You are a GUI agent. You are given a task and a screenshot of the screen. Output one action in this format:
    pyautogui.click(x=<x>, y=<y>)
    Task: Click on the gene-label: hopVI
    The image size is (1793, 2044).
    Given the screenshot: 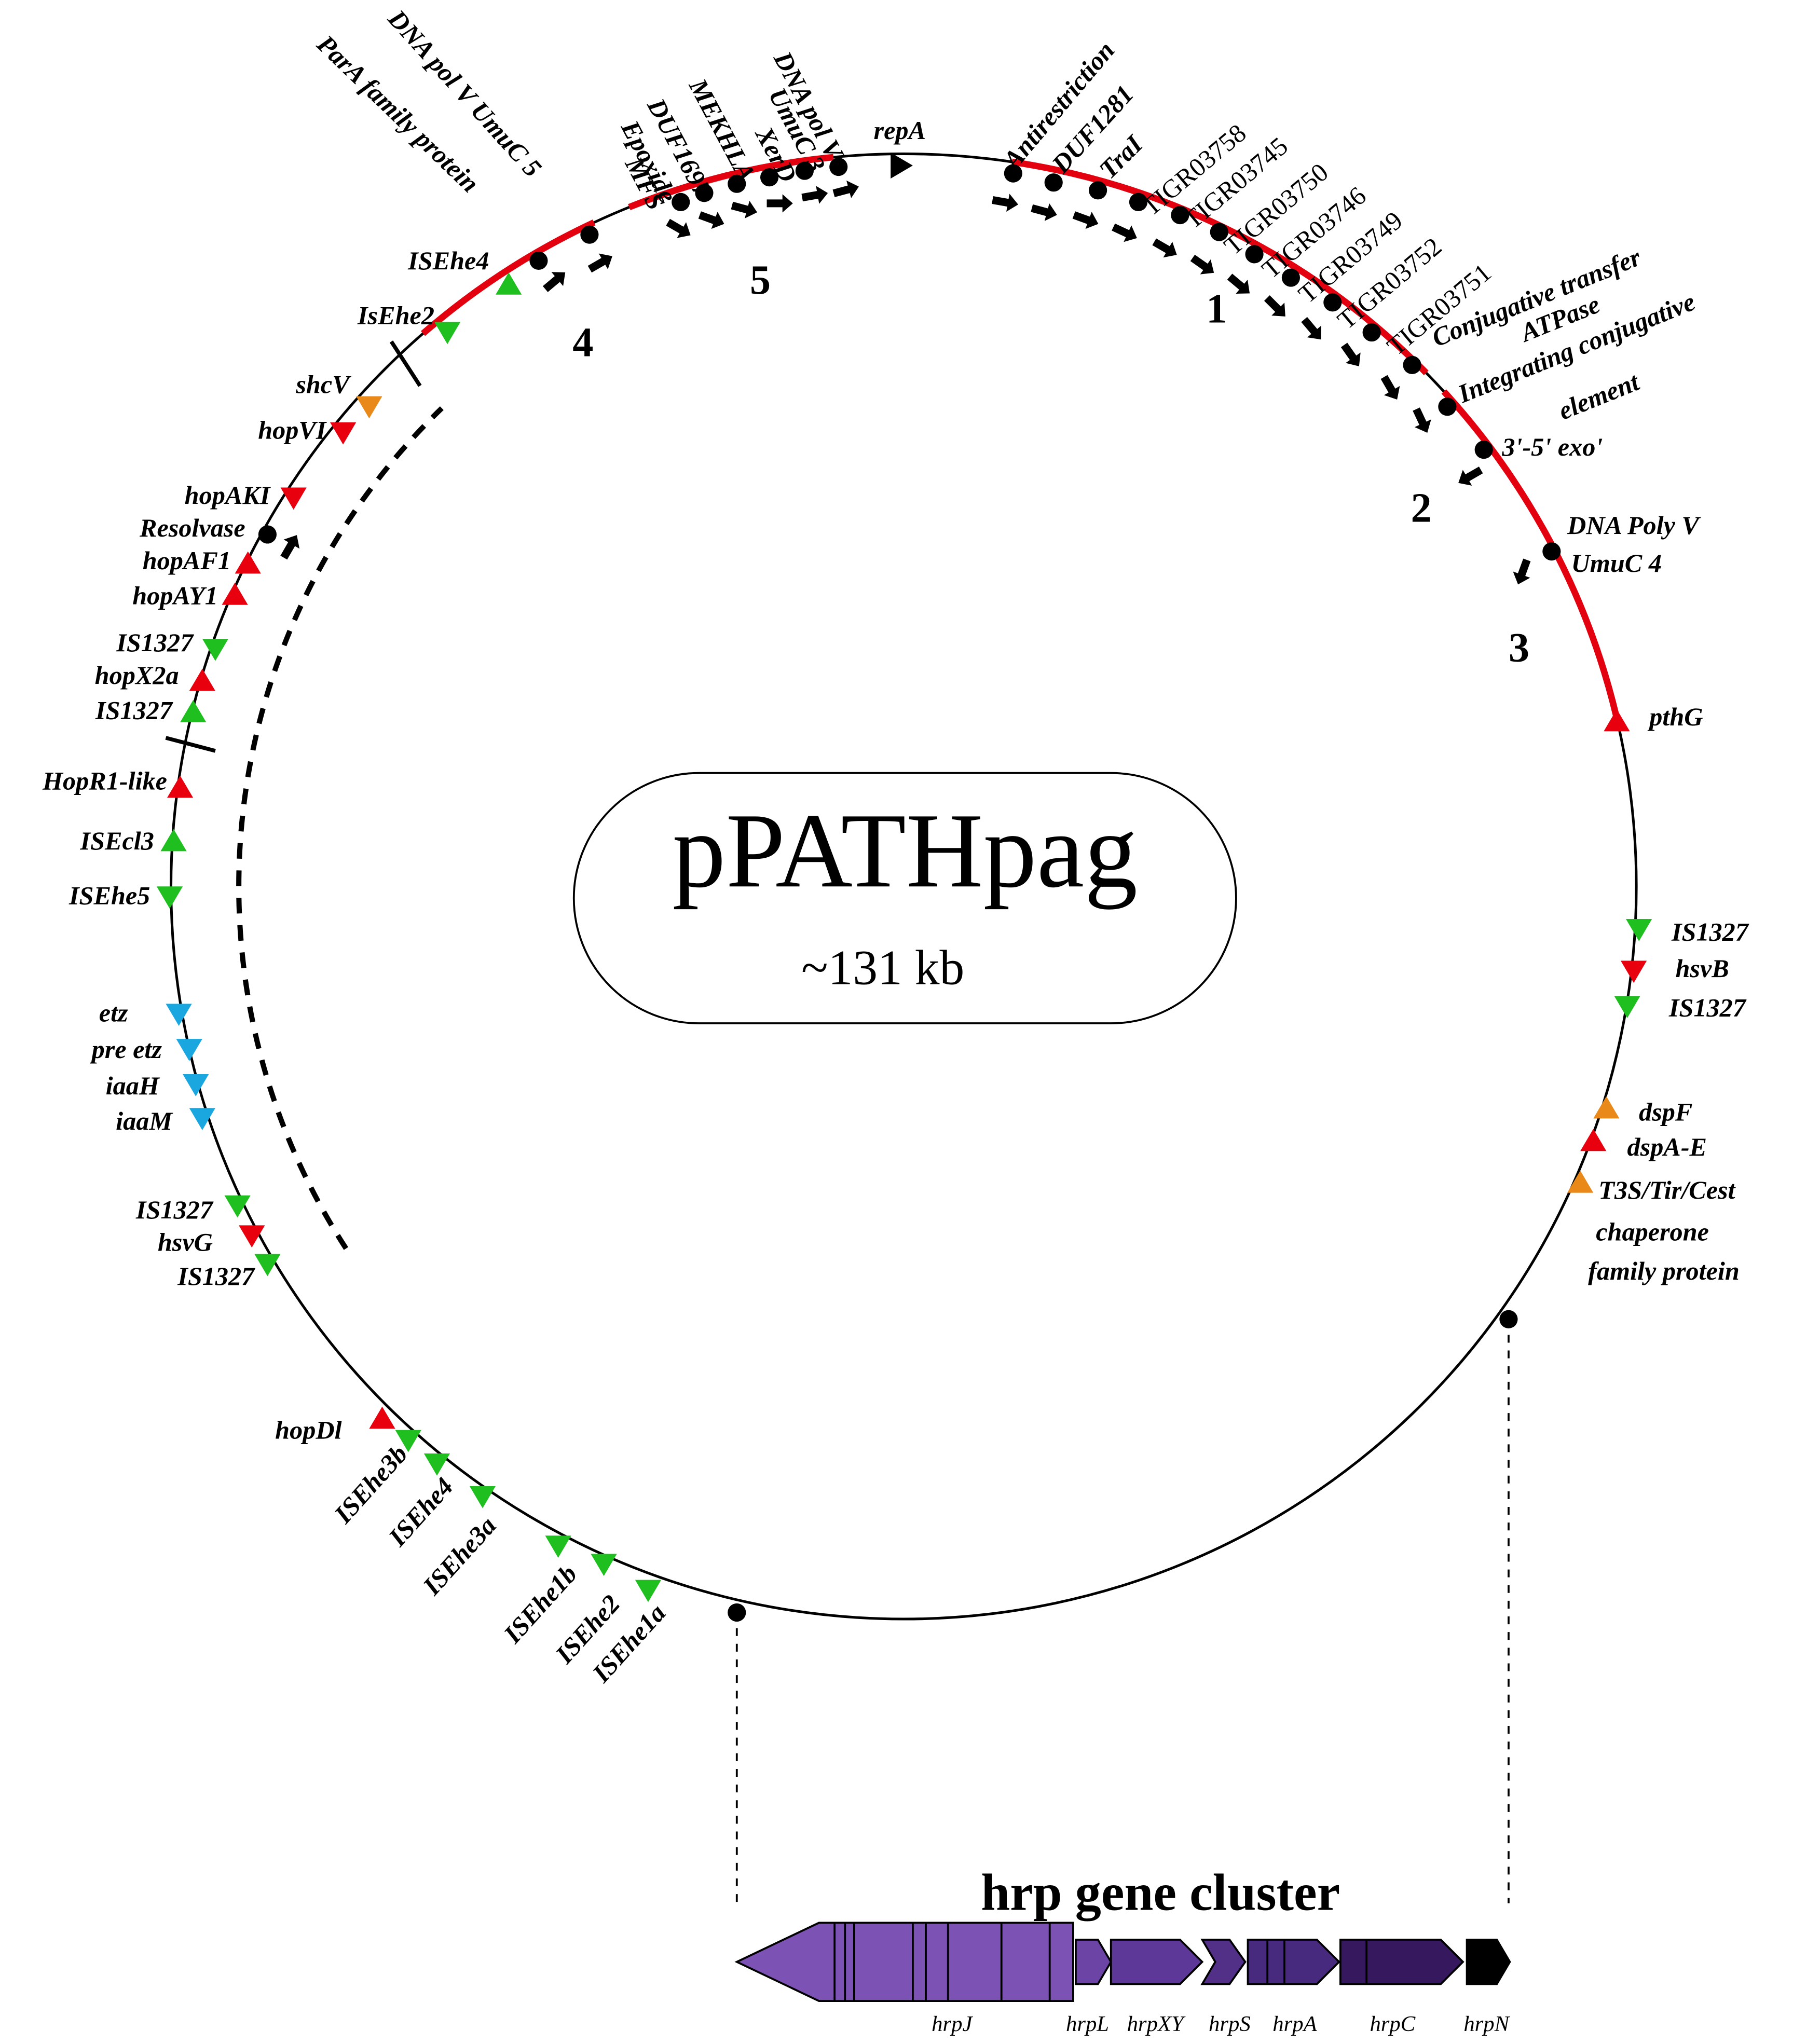 What is the action you would take?
    pyautogui.click(x=292, y=430)
    